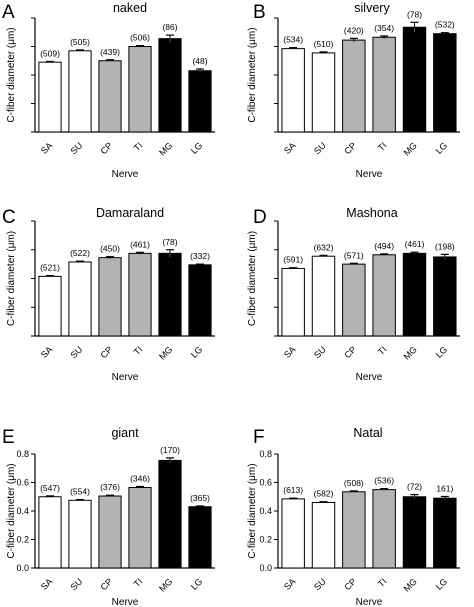  I want to click on count-label: (72), so click(414, 487).